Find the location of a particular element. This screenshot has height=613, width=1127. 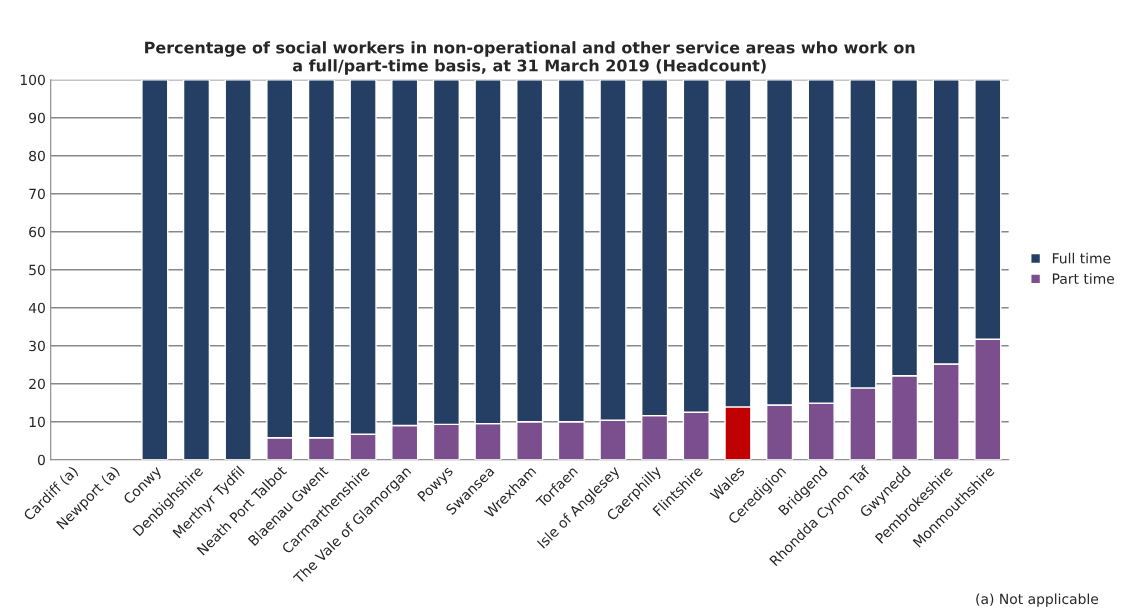

y-tick-label: 80 is located at coordinates (37, 156).